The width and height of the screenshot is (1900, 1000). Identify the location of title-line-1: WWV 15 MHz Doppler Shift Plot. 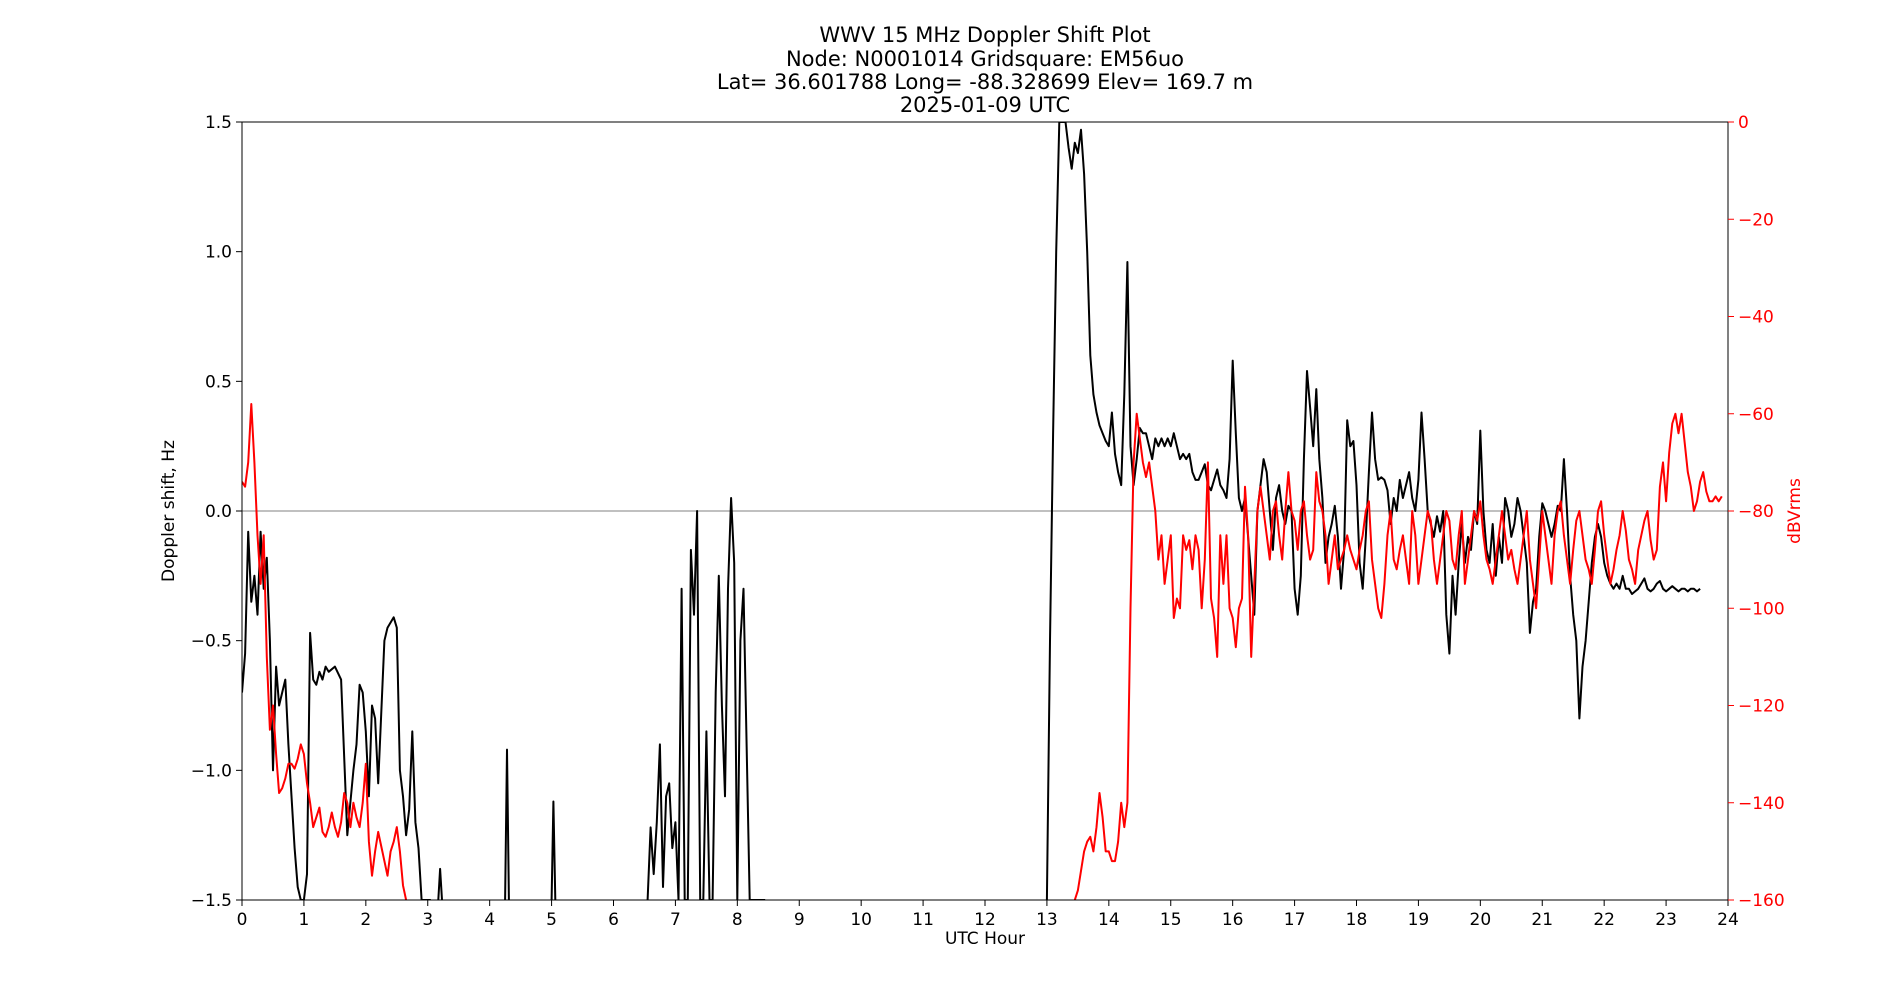
(984, 35).